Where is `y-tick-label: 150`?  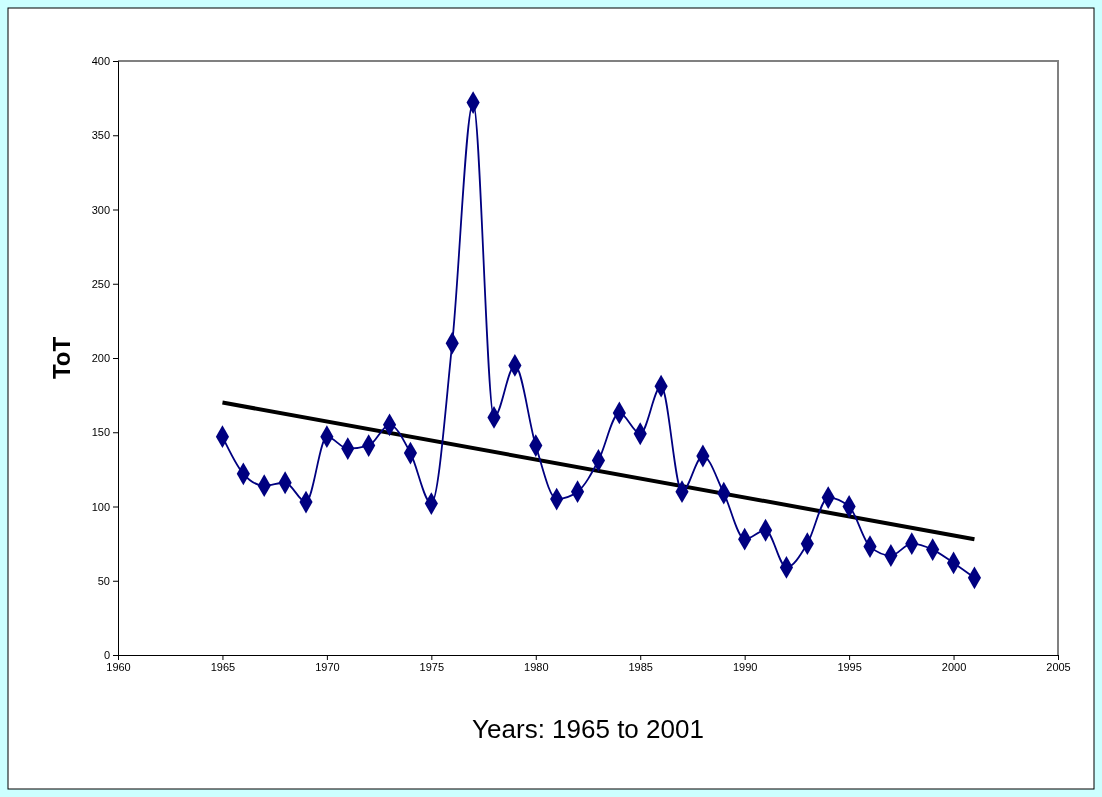 y-tick-label: 150 is located at coordinates (100, 432).